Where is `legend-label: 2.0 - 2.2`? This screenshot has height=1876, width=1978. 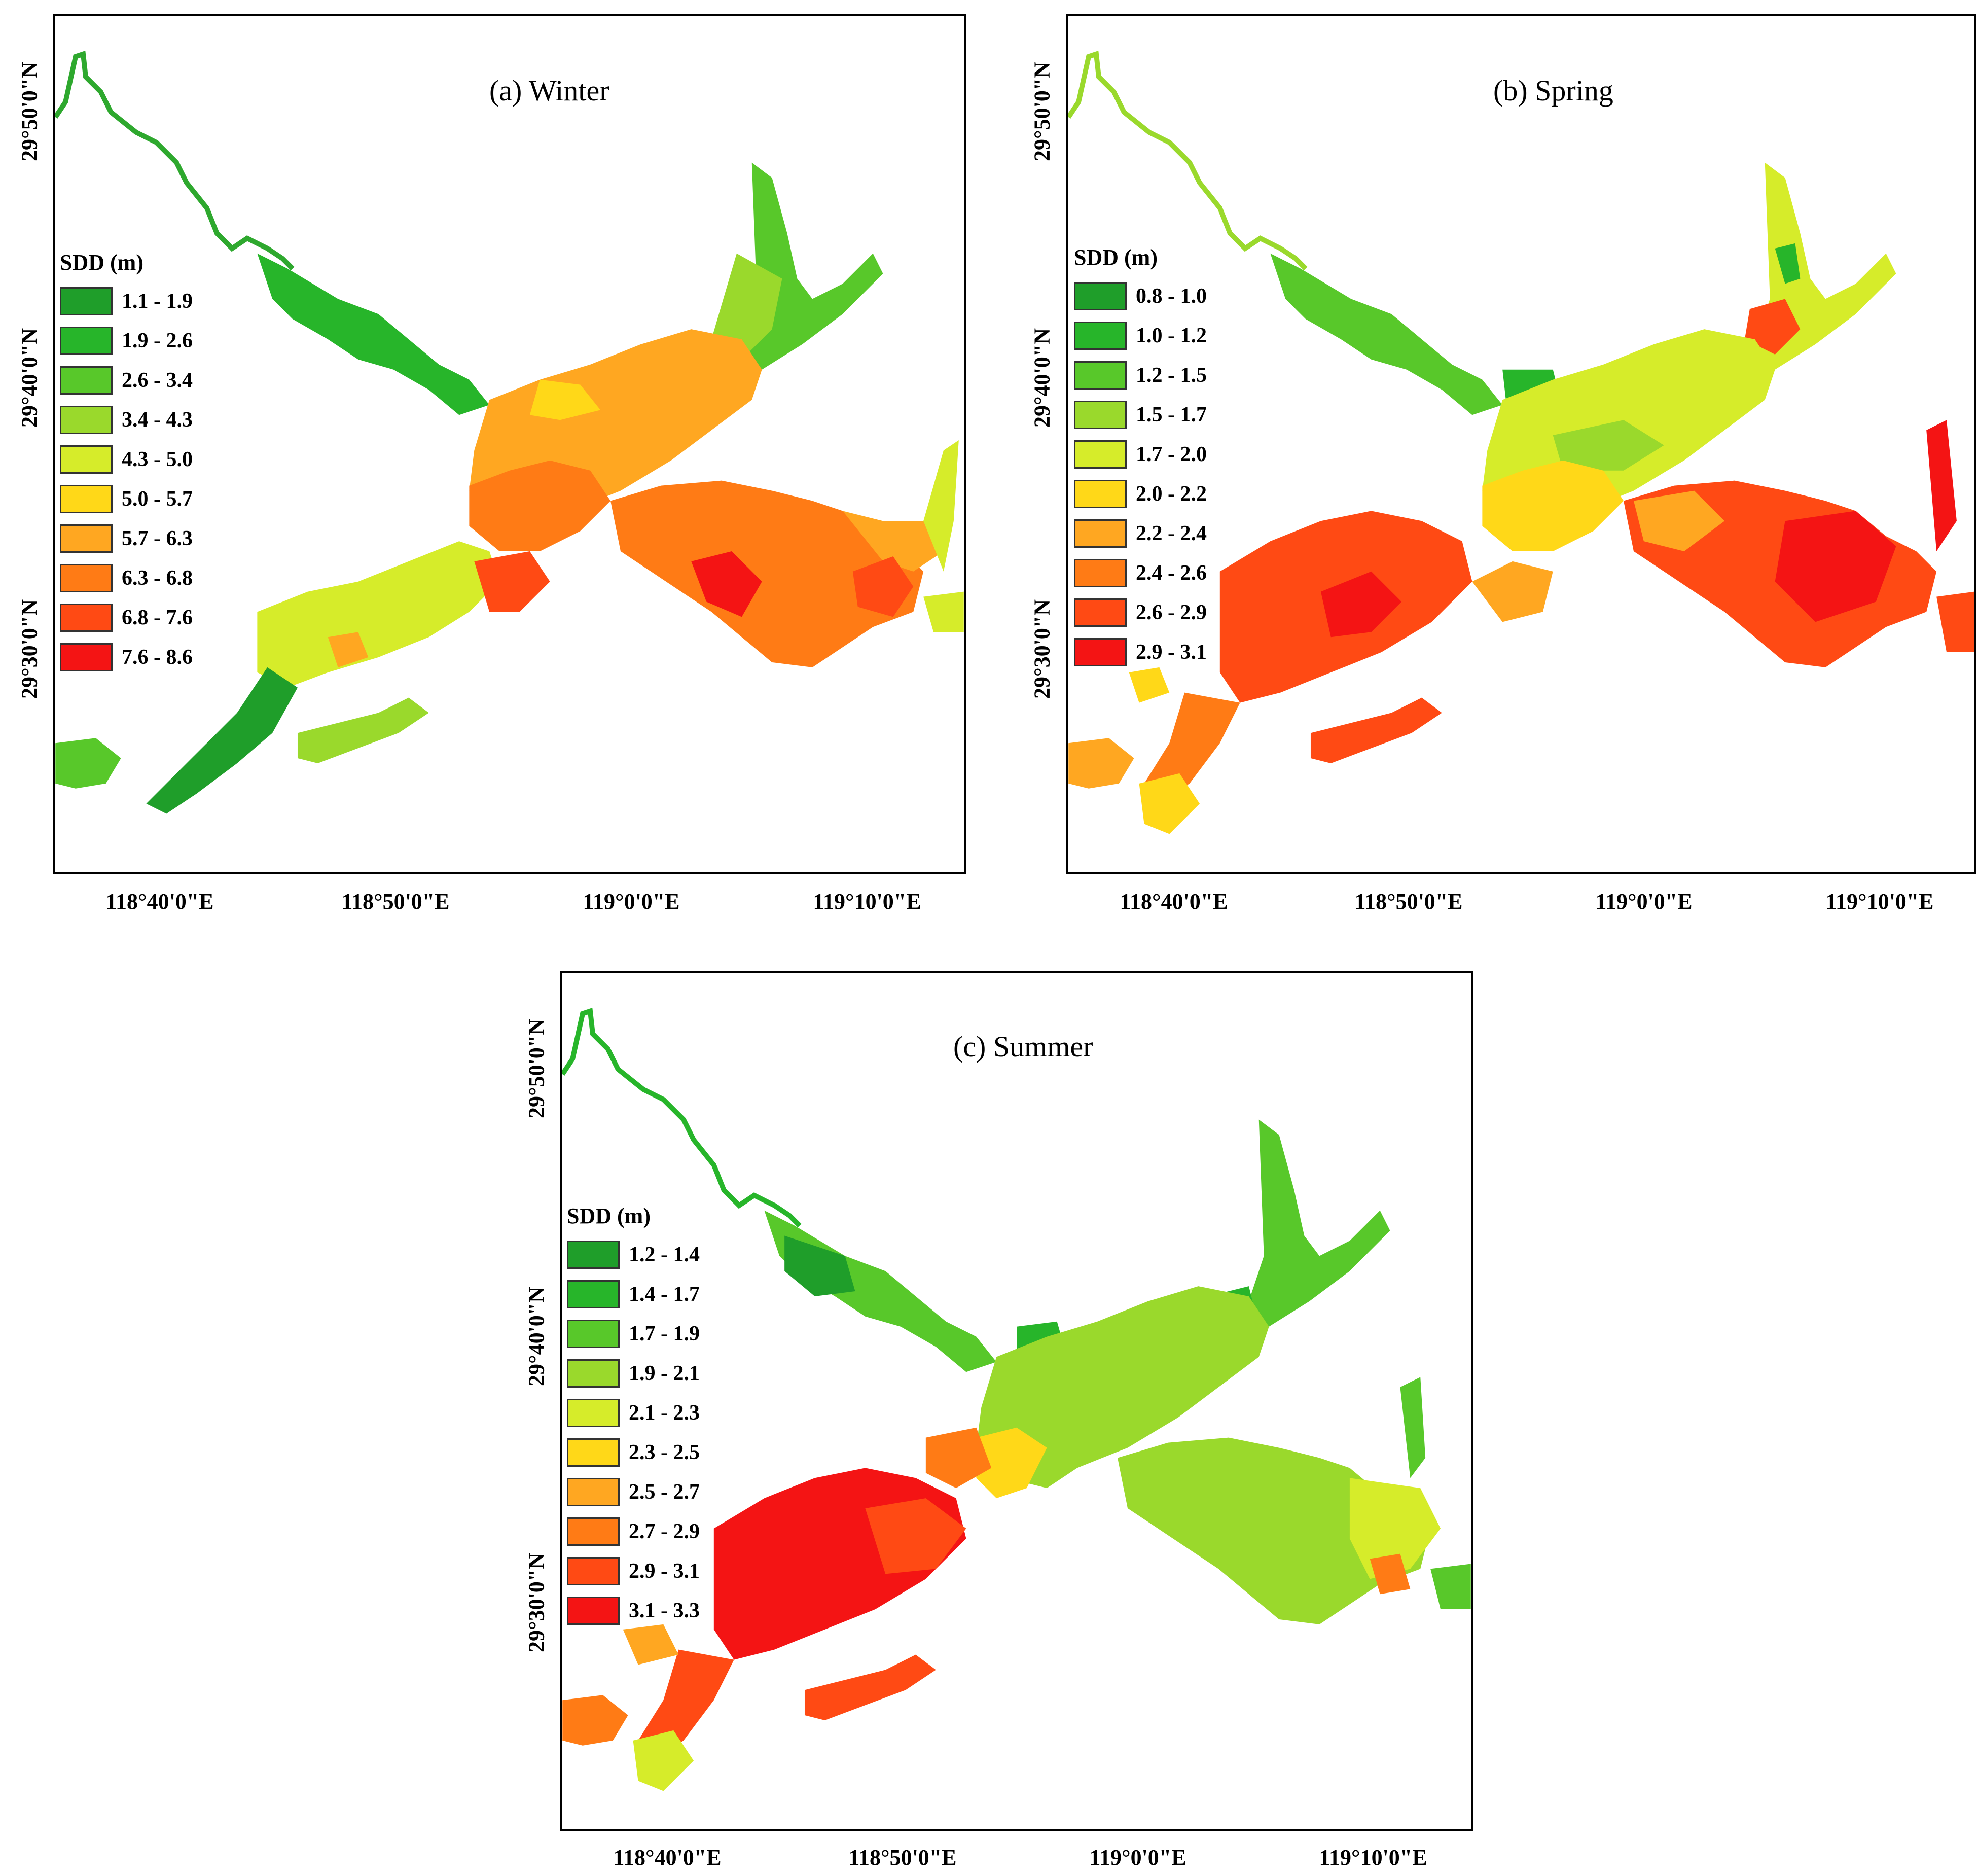
legend-label: 2.0 - 2.2 is located at coordinates (1171, 494).